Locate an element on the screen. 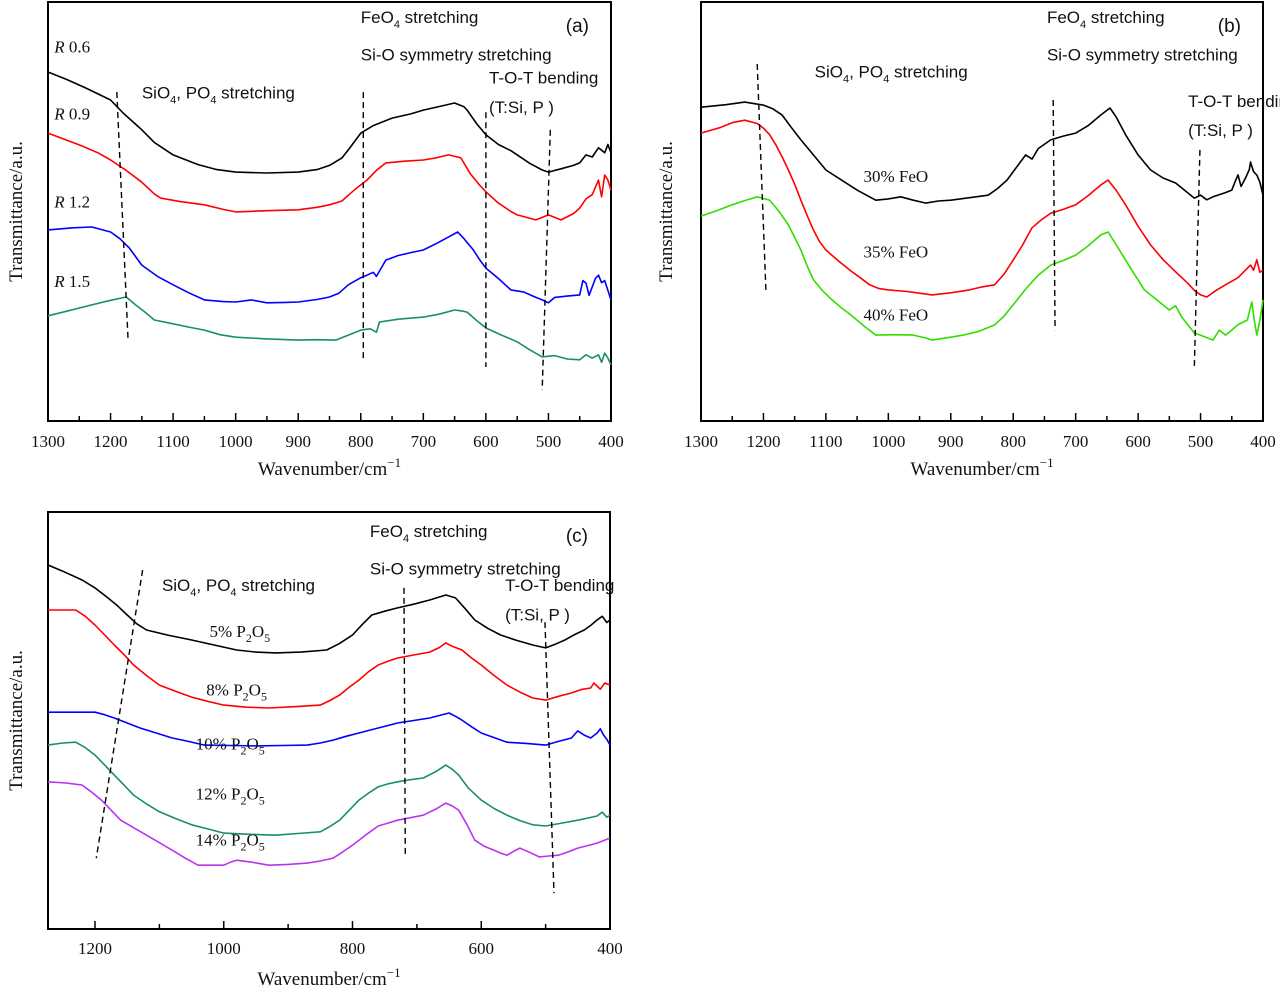 The height and width of the screenshot is (993, 1280). series-label: 5% P2O5 is located at coordinates (240, 633).